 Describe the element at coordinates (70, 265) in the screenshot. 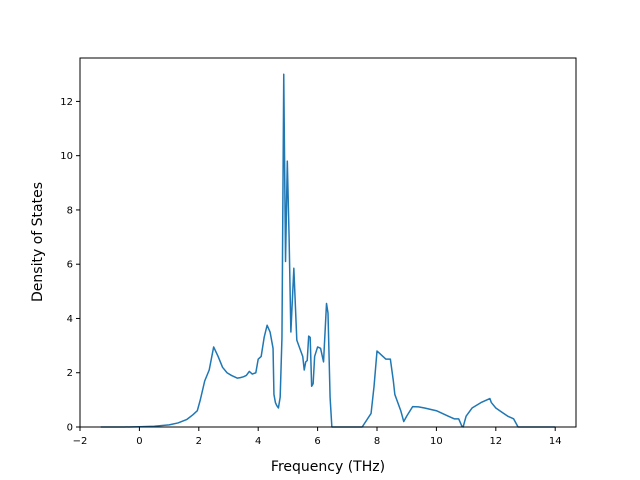

I see `y-tick-label: 6` at that location.